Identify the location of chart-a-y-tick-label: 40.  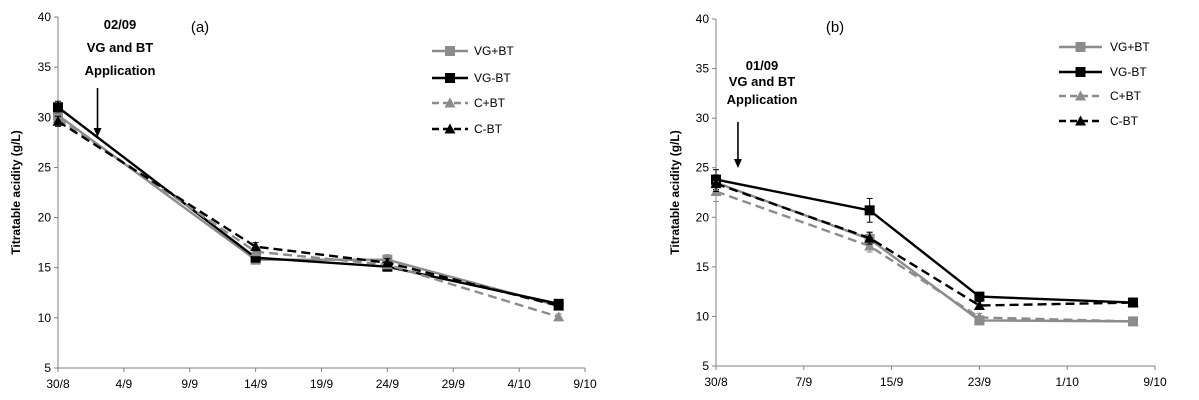
(45, 17).